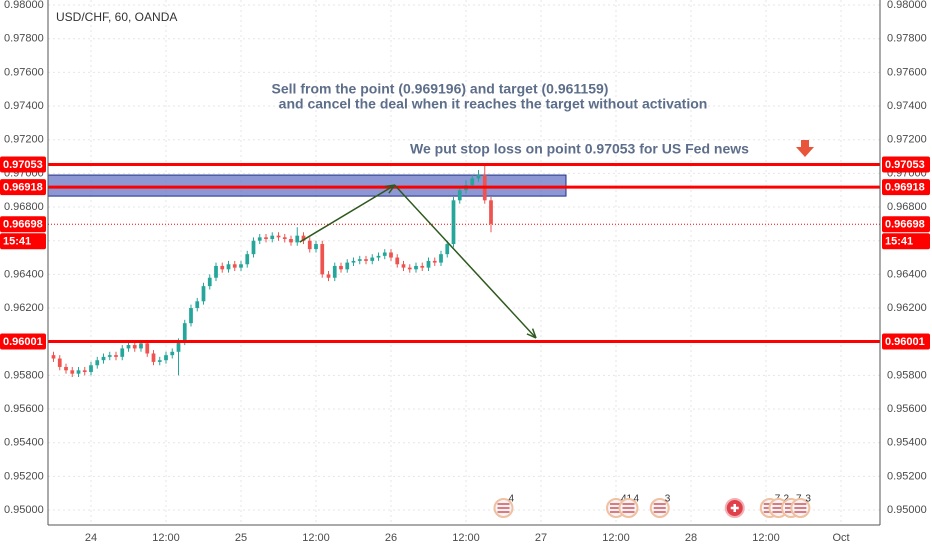 This screenshot has height=550, width=932. I want to click on x-tick-label: 26, so click(391, 538).